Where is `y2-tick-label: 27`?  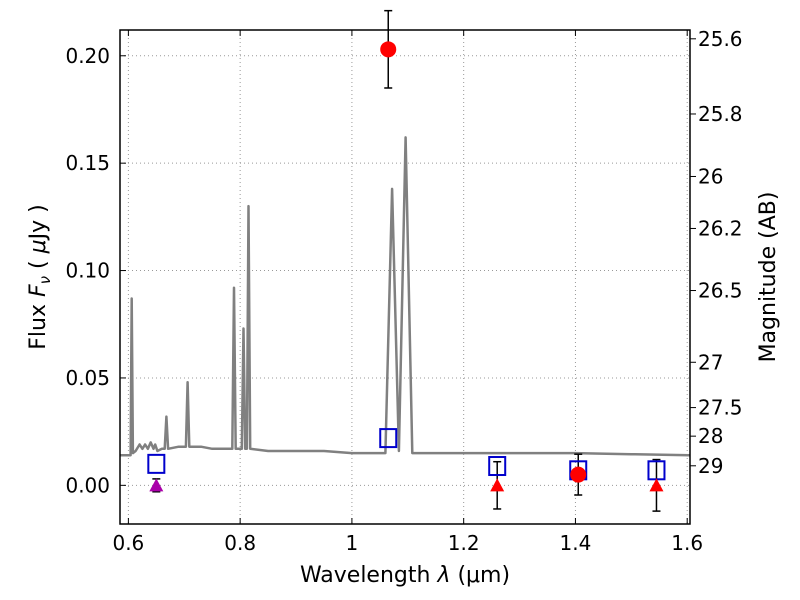
y2-tick-label: 27 is located at coordinates (710, 362).